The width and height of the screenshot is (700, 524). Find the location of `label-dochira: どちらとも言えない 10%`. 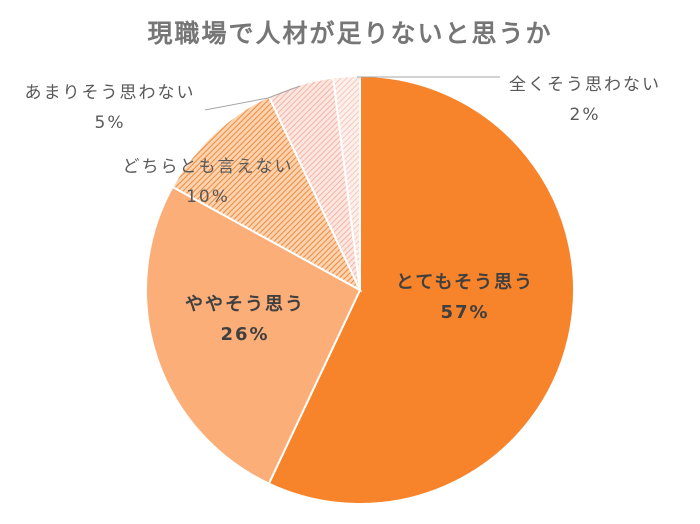

label-dochira: どちらとも言えない 10% is located at coordinates (208, 182).